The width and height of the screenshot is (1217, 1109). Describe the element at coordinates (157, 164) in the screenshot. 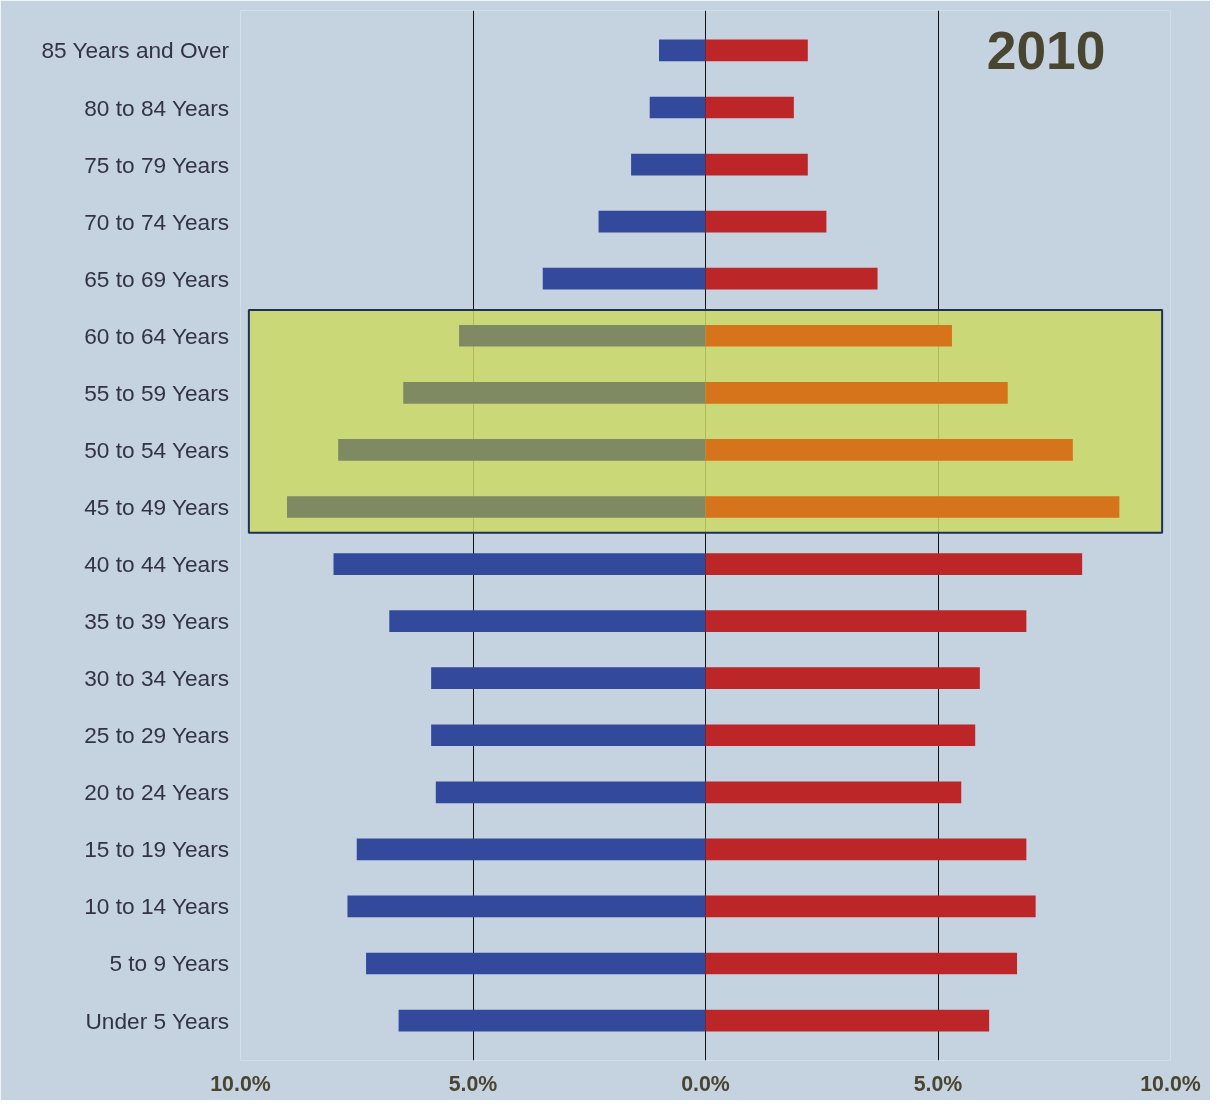

I see `y-tick-label: 75 to 79 Years` at that location.